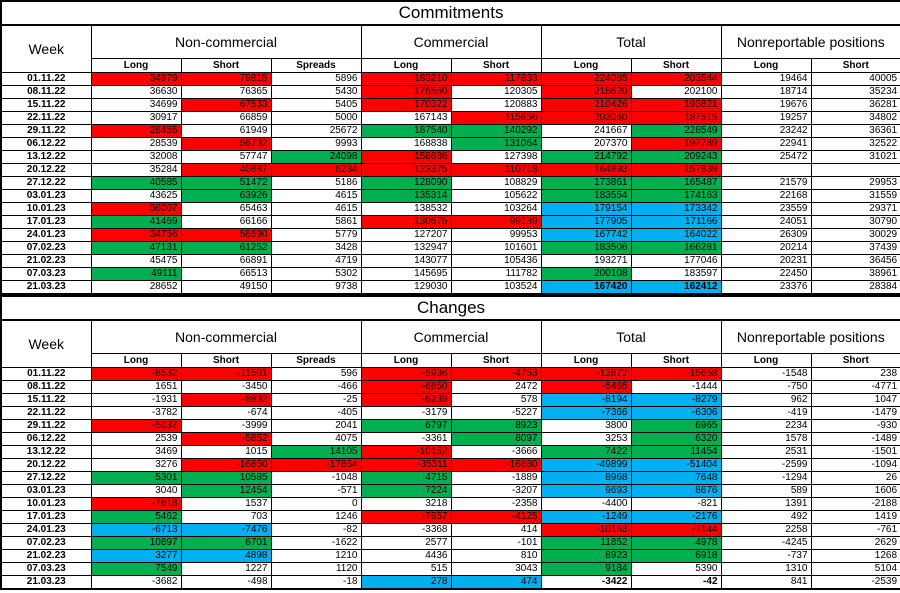 The image size is (900, 593). What do you see at coordinates (226, 465) in the screenshot?
I see `value-cell: -16860` at bounding box center [226, 465].